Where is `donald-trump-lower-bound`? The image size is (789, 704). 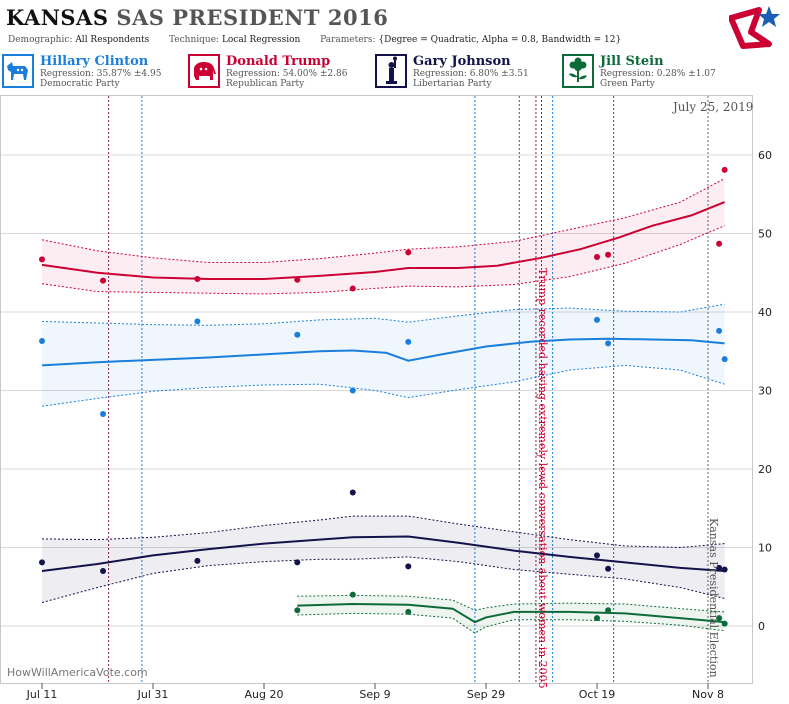 donald-trump-lower-bound is located at coordinates (383, 260).